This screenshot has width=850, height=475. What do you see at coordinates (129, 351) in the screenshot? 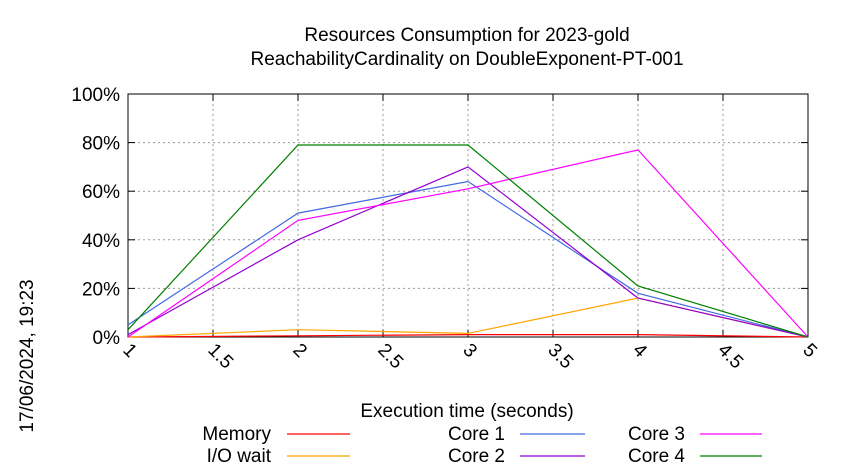
I see `x-tick-label: 1` at bounding box center [129, 351].